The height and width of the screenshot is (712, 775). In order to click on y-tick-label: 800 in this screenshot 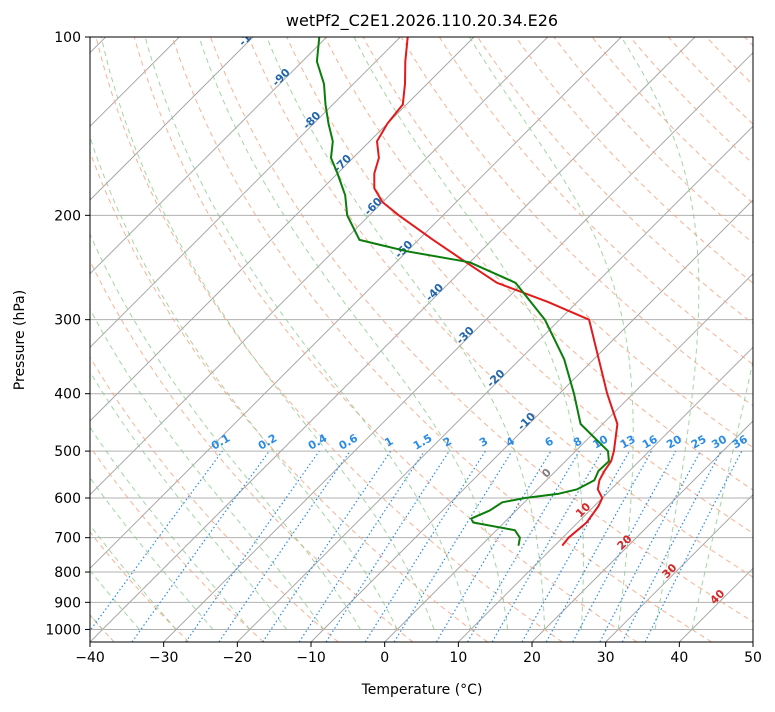, I will do `click(67, 573)`.